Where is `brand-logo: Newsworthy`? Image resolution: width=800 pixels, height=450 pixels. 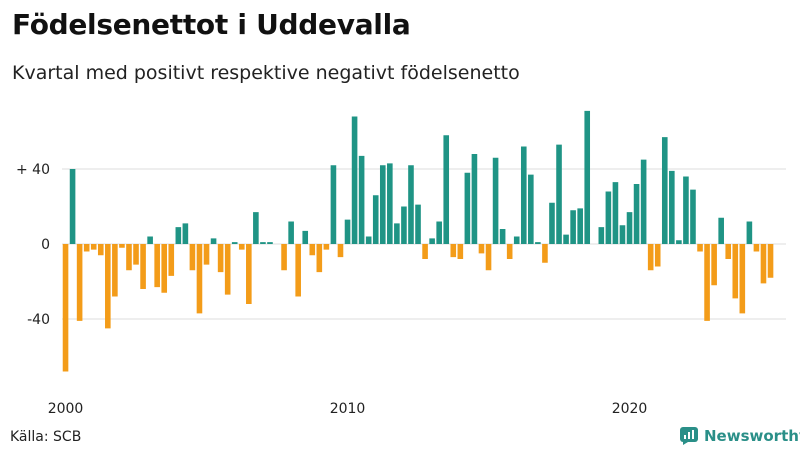 brand-logo: Newsworthy is located at coordinates (740, 436).